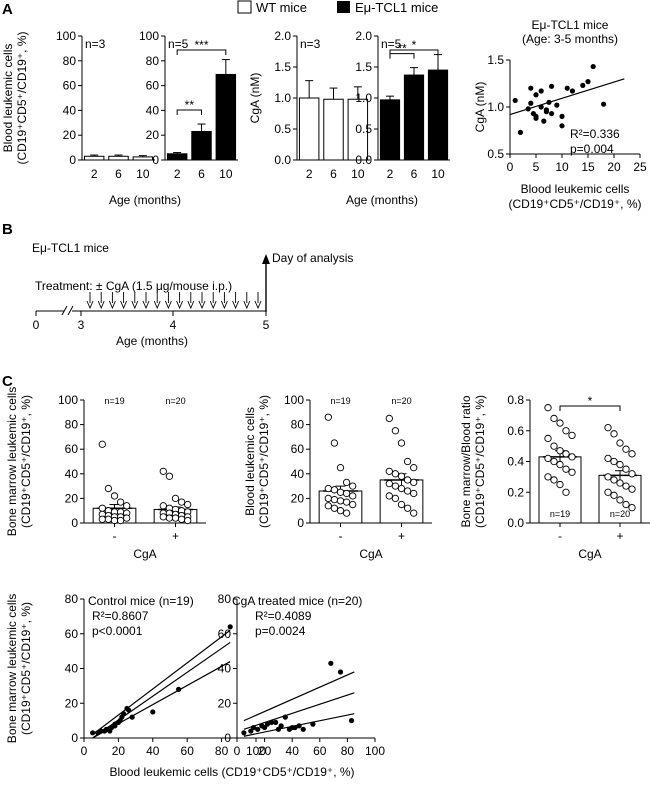  Describe the element at coordinates (297, 601) in the screenshot. I see `chart-title: CgA treated mice (n=20)` at that location.